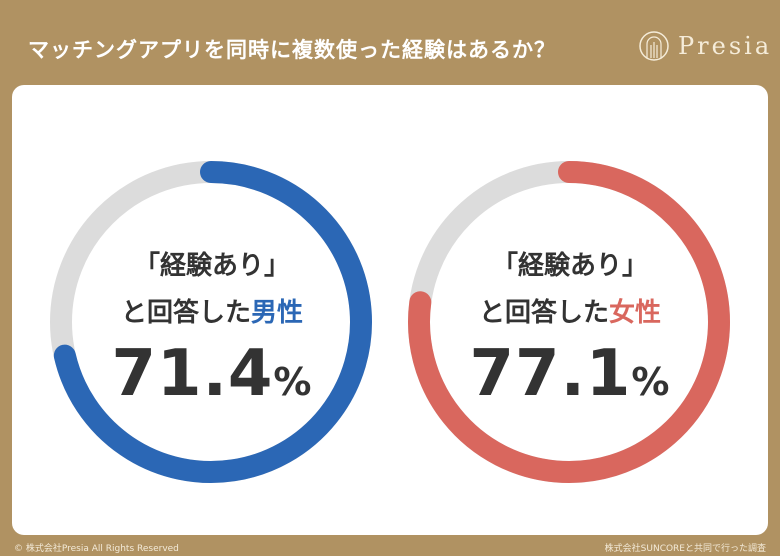 Image resolution: width=780 pixels, height=556 pixels. What do you see at coordinates (635, 313) in the screenshot?
I see `group-label: 女性` at bounding box center [635, 313].